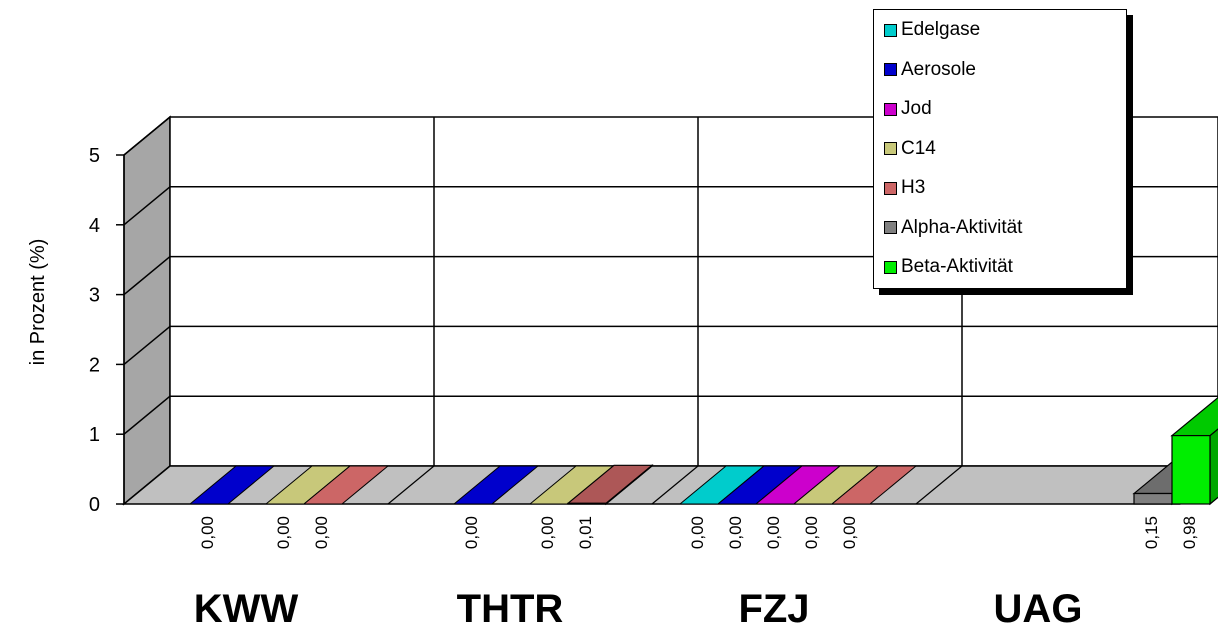 The image size is (1218, 626). I want to click on bar-kww-h3, so click(346, 485).